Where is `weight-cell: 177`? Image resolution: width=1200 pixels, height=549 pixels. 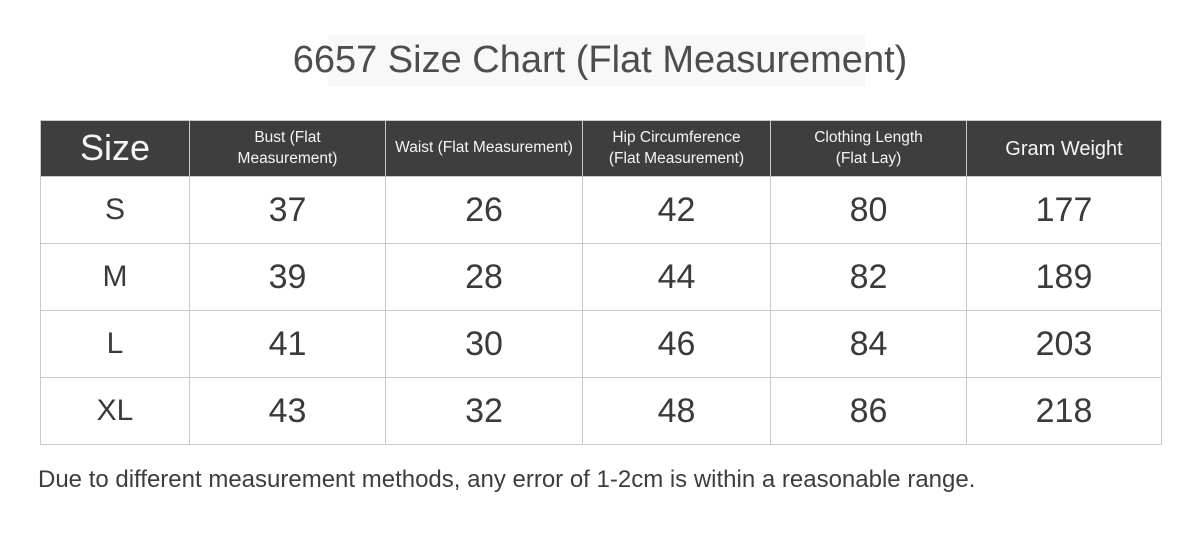 weight-cell: 177 is located at coordinates (1064, 210).